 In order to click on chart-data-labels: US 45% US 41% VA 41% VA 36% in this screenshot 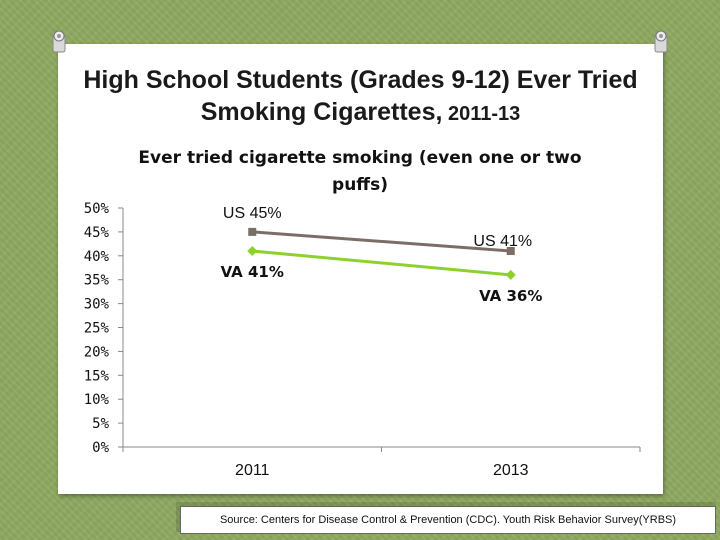, I will do `click(382, 255)`.